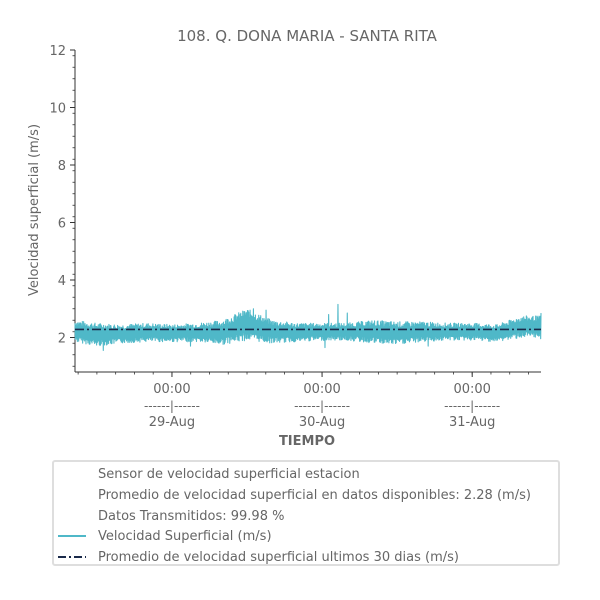 The height and width of the screenshot is (600, 600). I want to click on legend-info-station: Sensor de velocidad superficial estacion, so click(207, 474).